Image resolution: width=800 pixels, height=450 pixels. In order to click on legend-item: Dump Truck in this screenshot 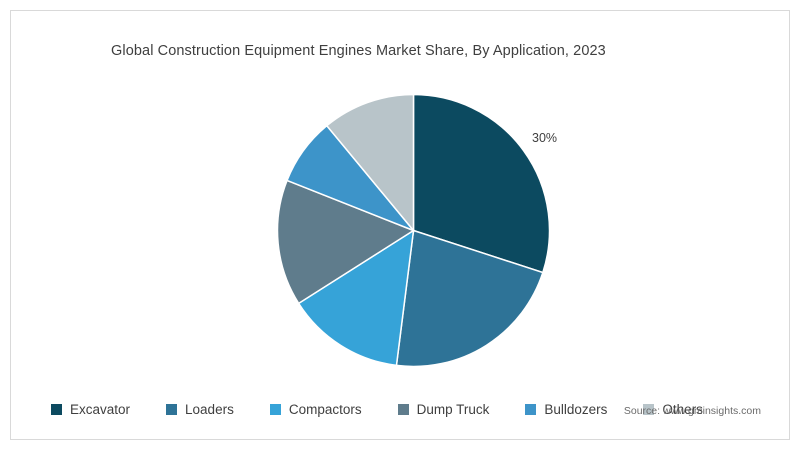, I will do `click(443, 409)`.